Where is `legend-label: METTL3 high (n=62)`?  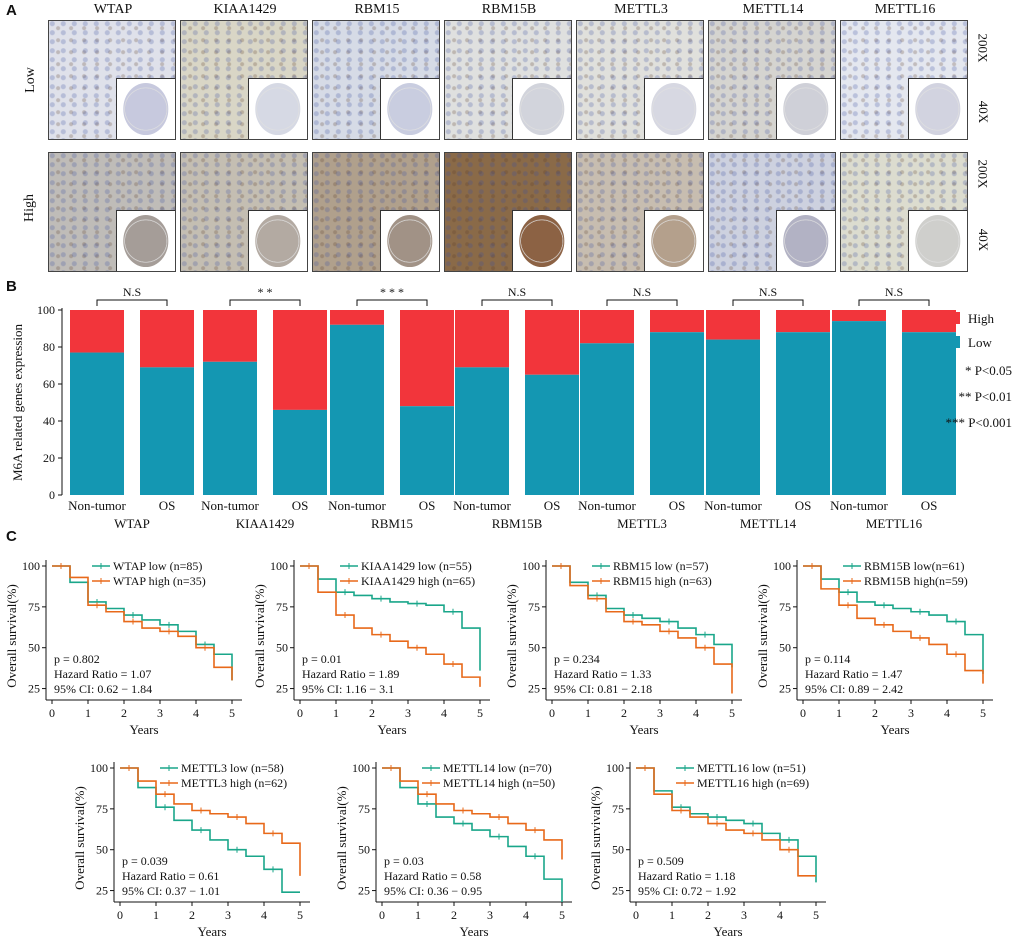 legend-label: METTL3 high (n=62) is located at coordinates (234, 783).